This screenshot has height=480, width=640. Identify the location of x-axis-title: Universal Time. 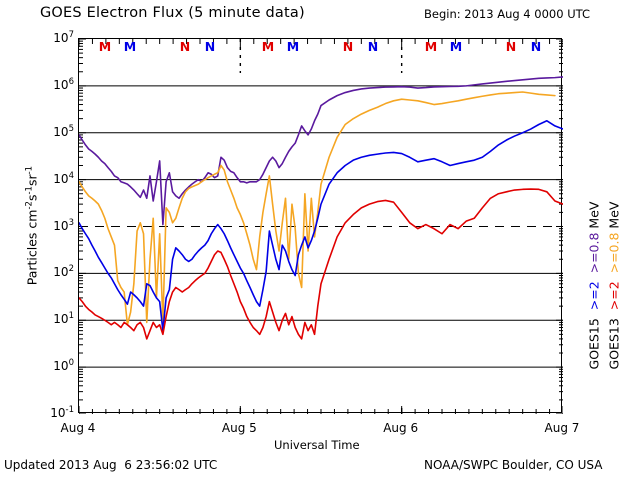
(317, 445).